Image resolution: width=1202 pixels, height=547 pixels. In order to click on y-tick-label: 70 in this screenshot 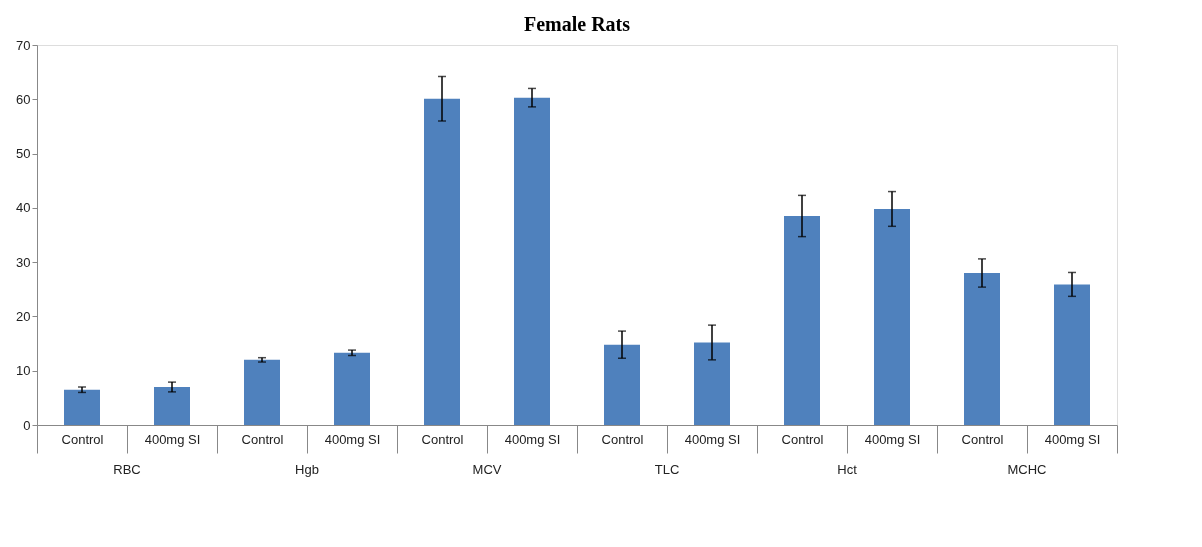, I will do `click(23, 45)`.